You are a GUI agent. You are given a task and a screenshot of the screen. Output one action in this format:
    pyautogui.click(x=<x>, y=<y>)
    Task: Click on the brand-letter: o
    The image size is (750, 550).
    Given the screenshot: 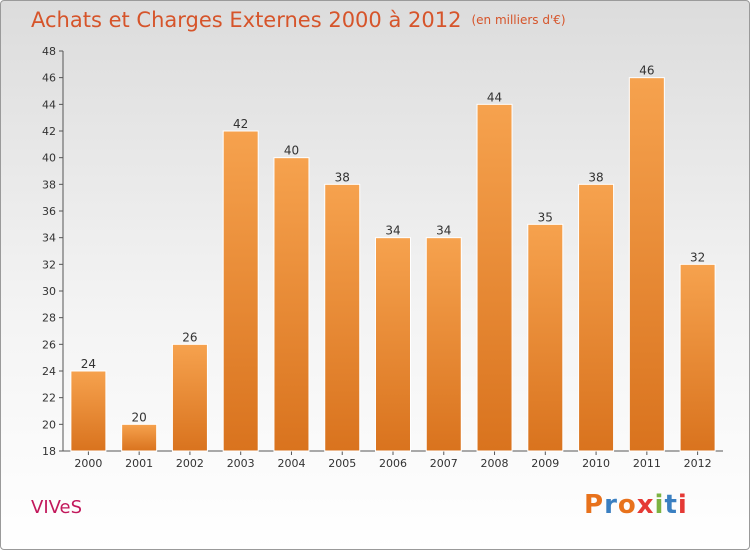 What is the action you would take?
    pyautogui.click(x=627, y=505)
    